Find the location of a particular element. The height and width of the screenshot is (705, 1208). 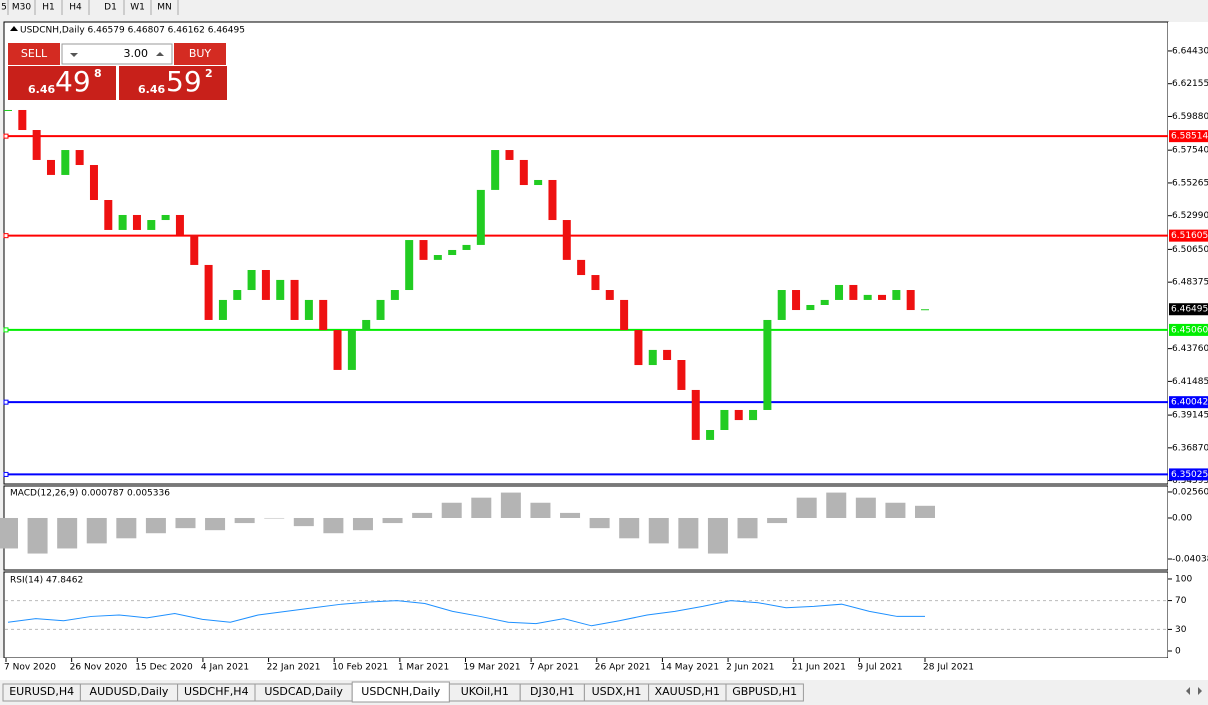

chart-tab is located at coordinates (764, 692).